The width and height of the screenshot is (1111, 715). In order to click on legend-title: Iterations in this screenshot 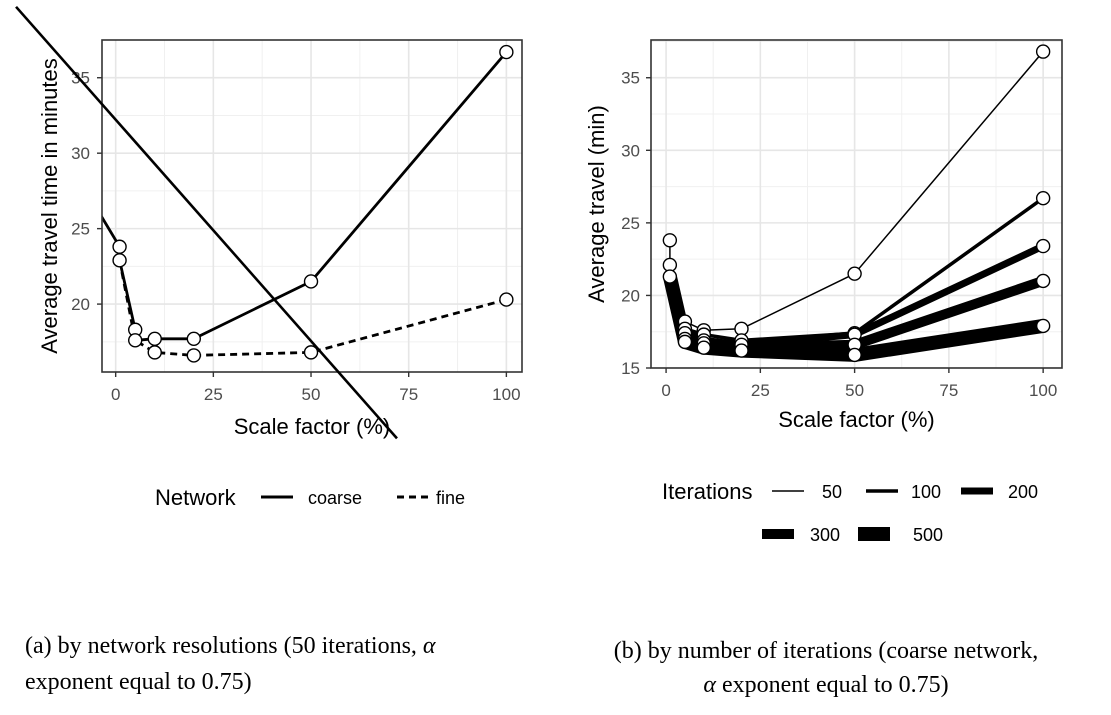, I will do `click(707, 491)`.